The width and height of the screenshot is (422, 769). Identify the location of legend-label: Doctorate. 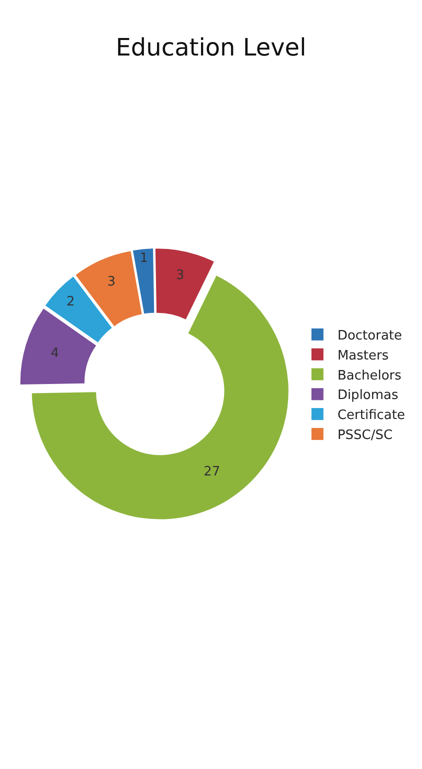
(369, 336).